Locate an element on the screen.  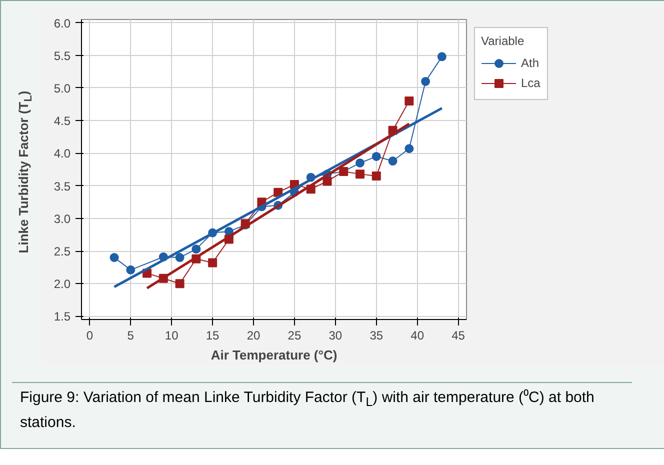
y-tick-label: 5.5 is located at coordinates (62, 55).